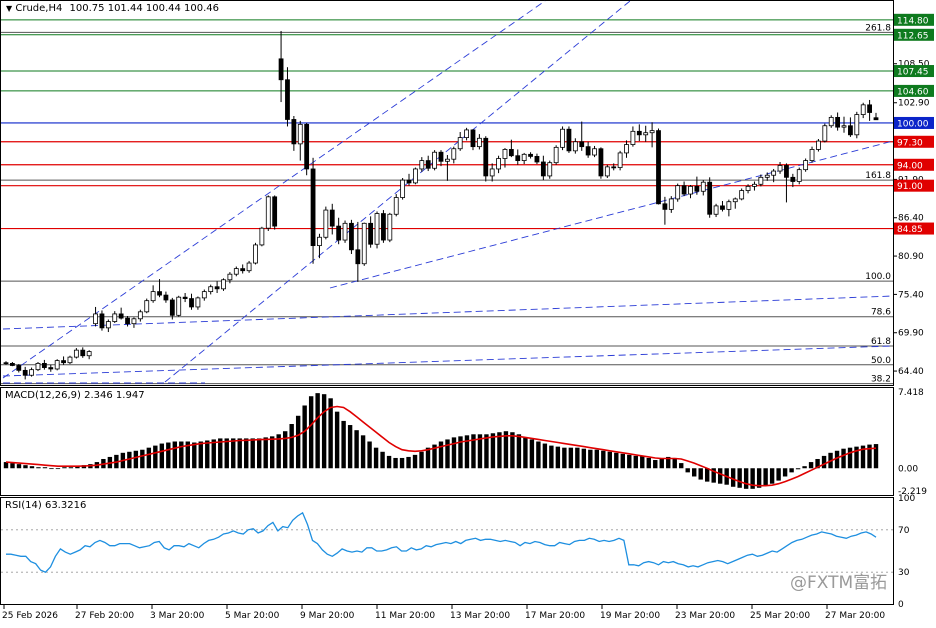  I want to click on macd-signal-line, so click(441, 446).